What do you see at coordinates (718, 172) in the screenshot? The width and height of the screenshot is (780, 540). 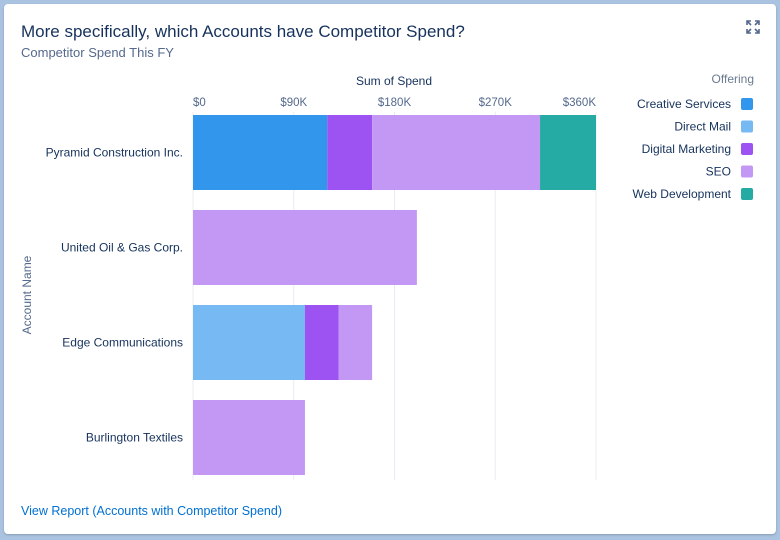 I see `legend-label: SEO` at bounding box center [718, 172].